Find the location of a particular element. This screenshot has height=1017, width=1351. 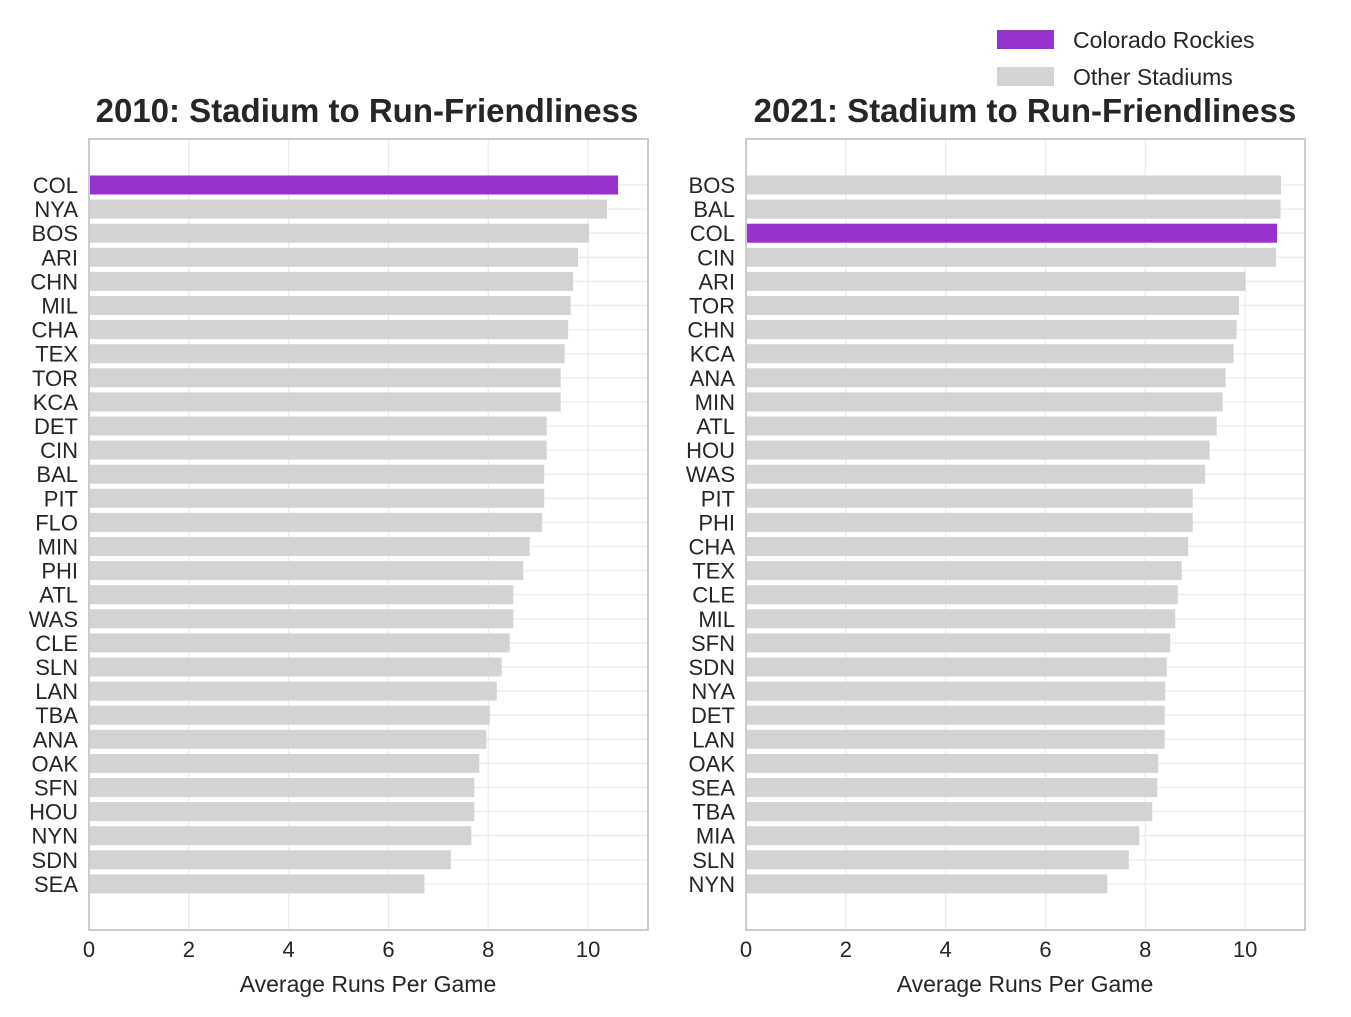

legend-label-other-stadiums: Other Stadiums is located at coordinates (1153, 77).